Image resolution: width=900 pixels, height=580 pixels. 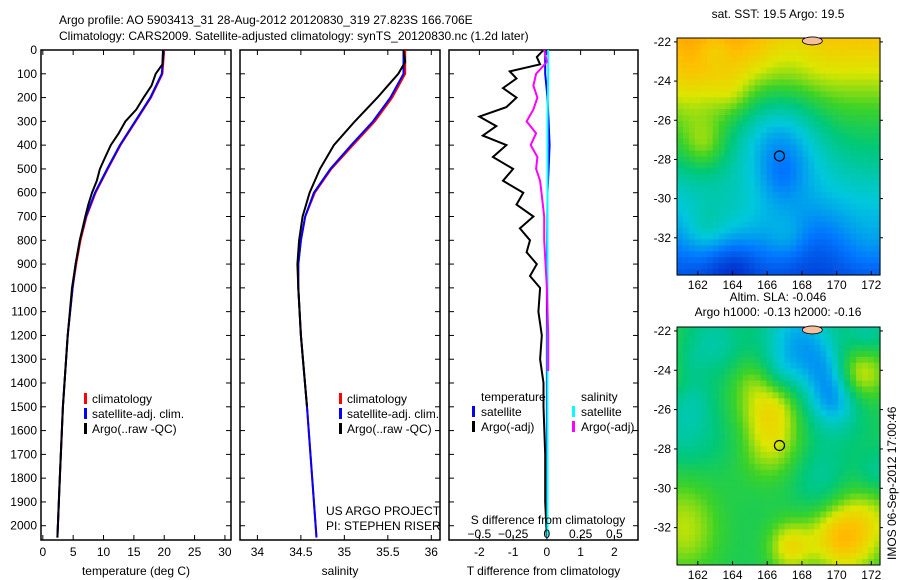 I want to click on map-frame, so click(x=778, y=446).